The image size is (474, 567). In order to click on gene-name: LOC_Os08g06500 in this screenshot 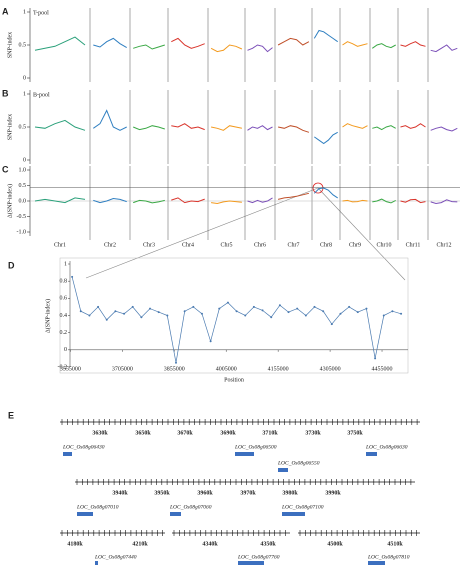, I will do `click(255, 447)`.